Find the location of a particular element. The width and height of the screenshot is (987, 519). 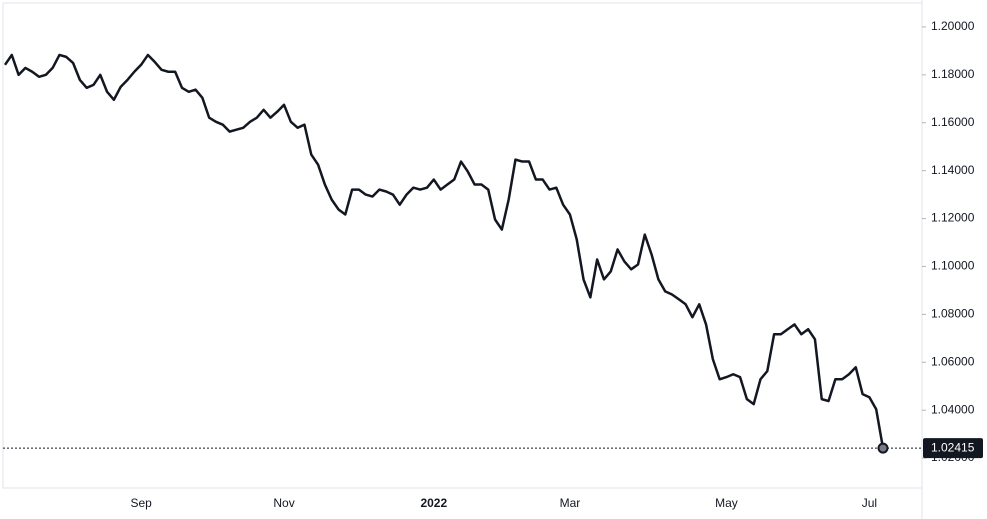

y-tick-label: 1.10000 is located at coordinates (953, 266).